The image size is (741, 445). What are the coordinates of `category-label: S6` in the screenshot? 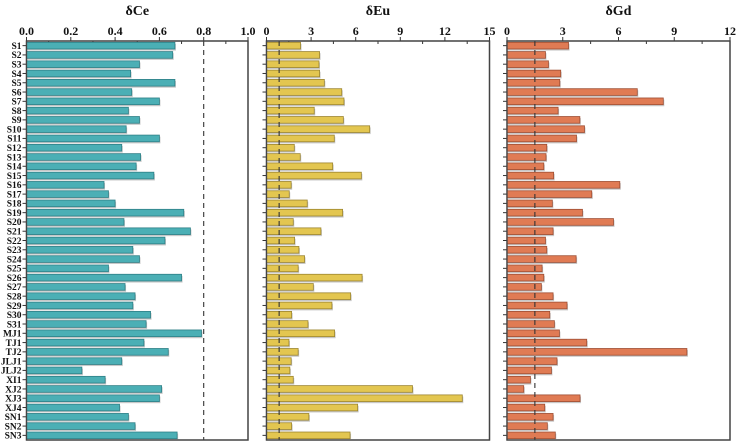 It's located at (16, 93).